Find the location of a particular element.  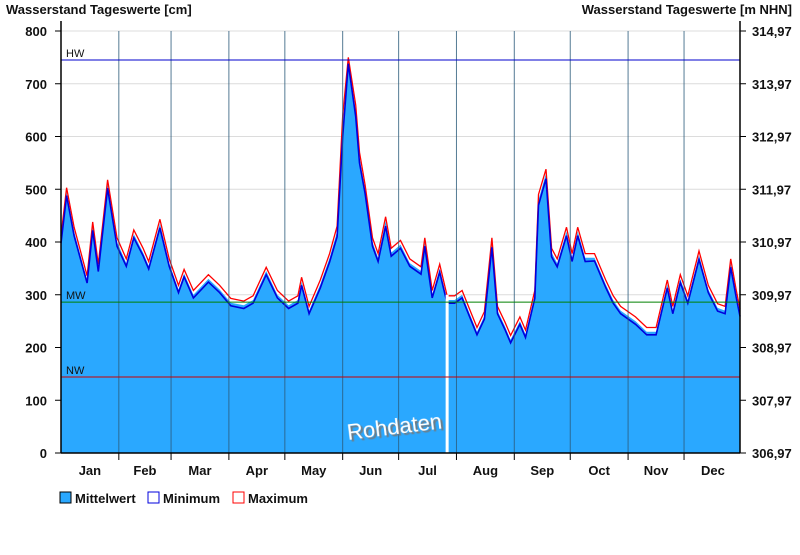

y-tick-label: 800 is located at coordinates (36, 31).